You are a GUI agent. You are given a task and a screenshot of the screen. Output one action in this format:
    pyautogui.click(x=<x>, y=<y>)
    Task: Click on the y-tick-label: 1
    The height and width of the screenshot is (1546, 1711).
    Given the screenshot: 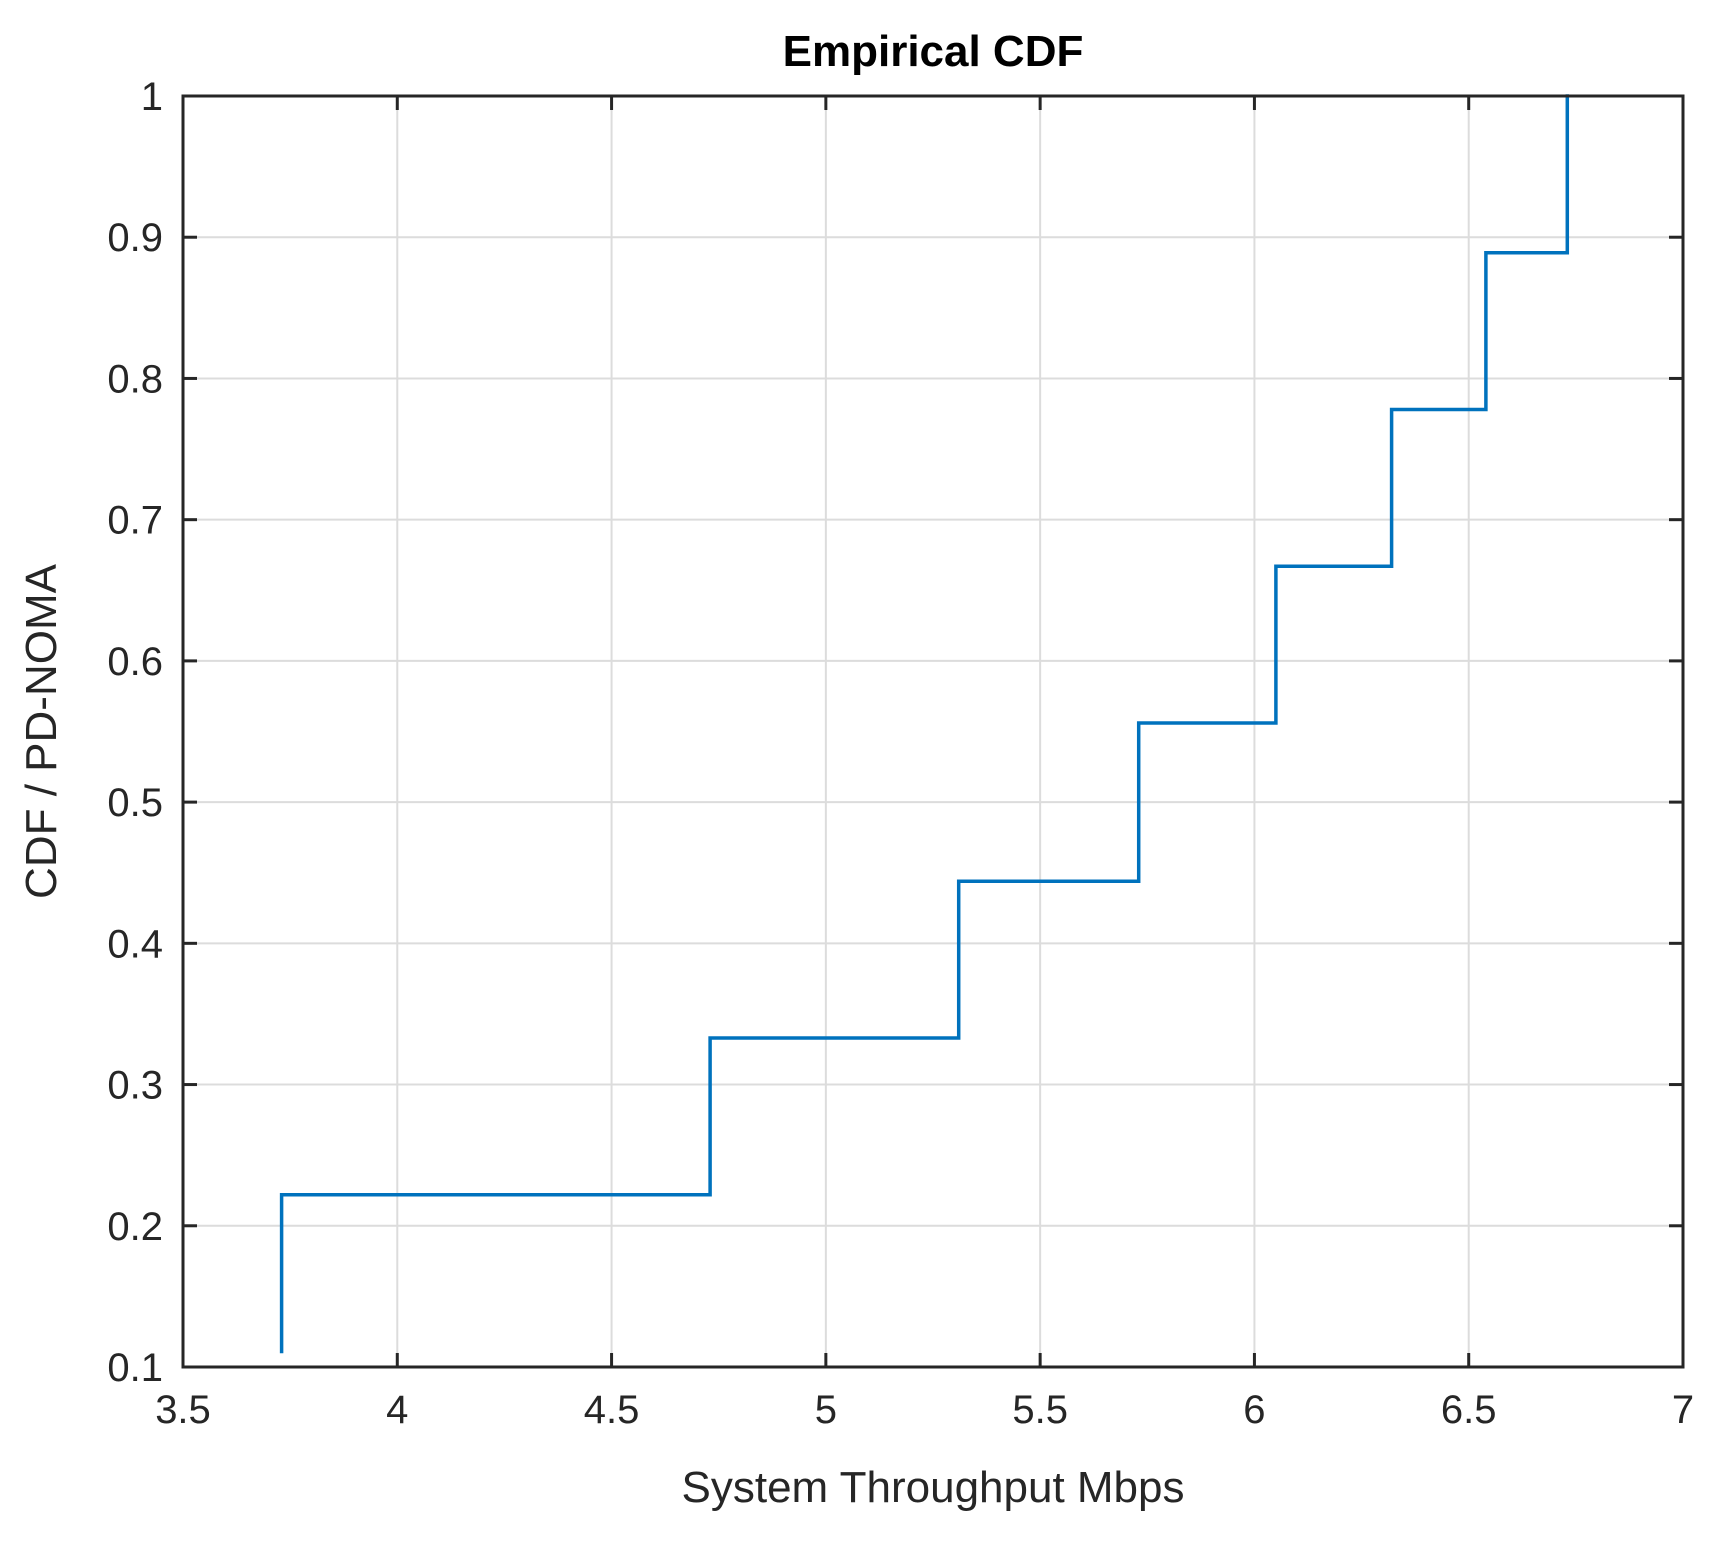 What is the action you would take?
    pyautogui.click(x=152, y=97)
    